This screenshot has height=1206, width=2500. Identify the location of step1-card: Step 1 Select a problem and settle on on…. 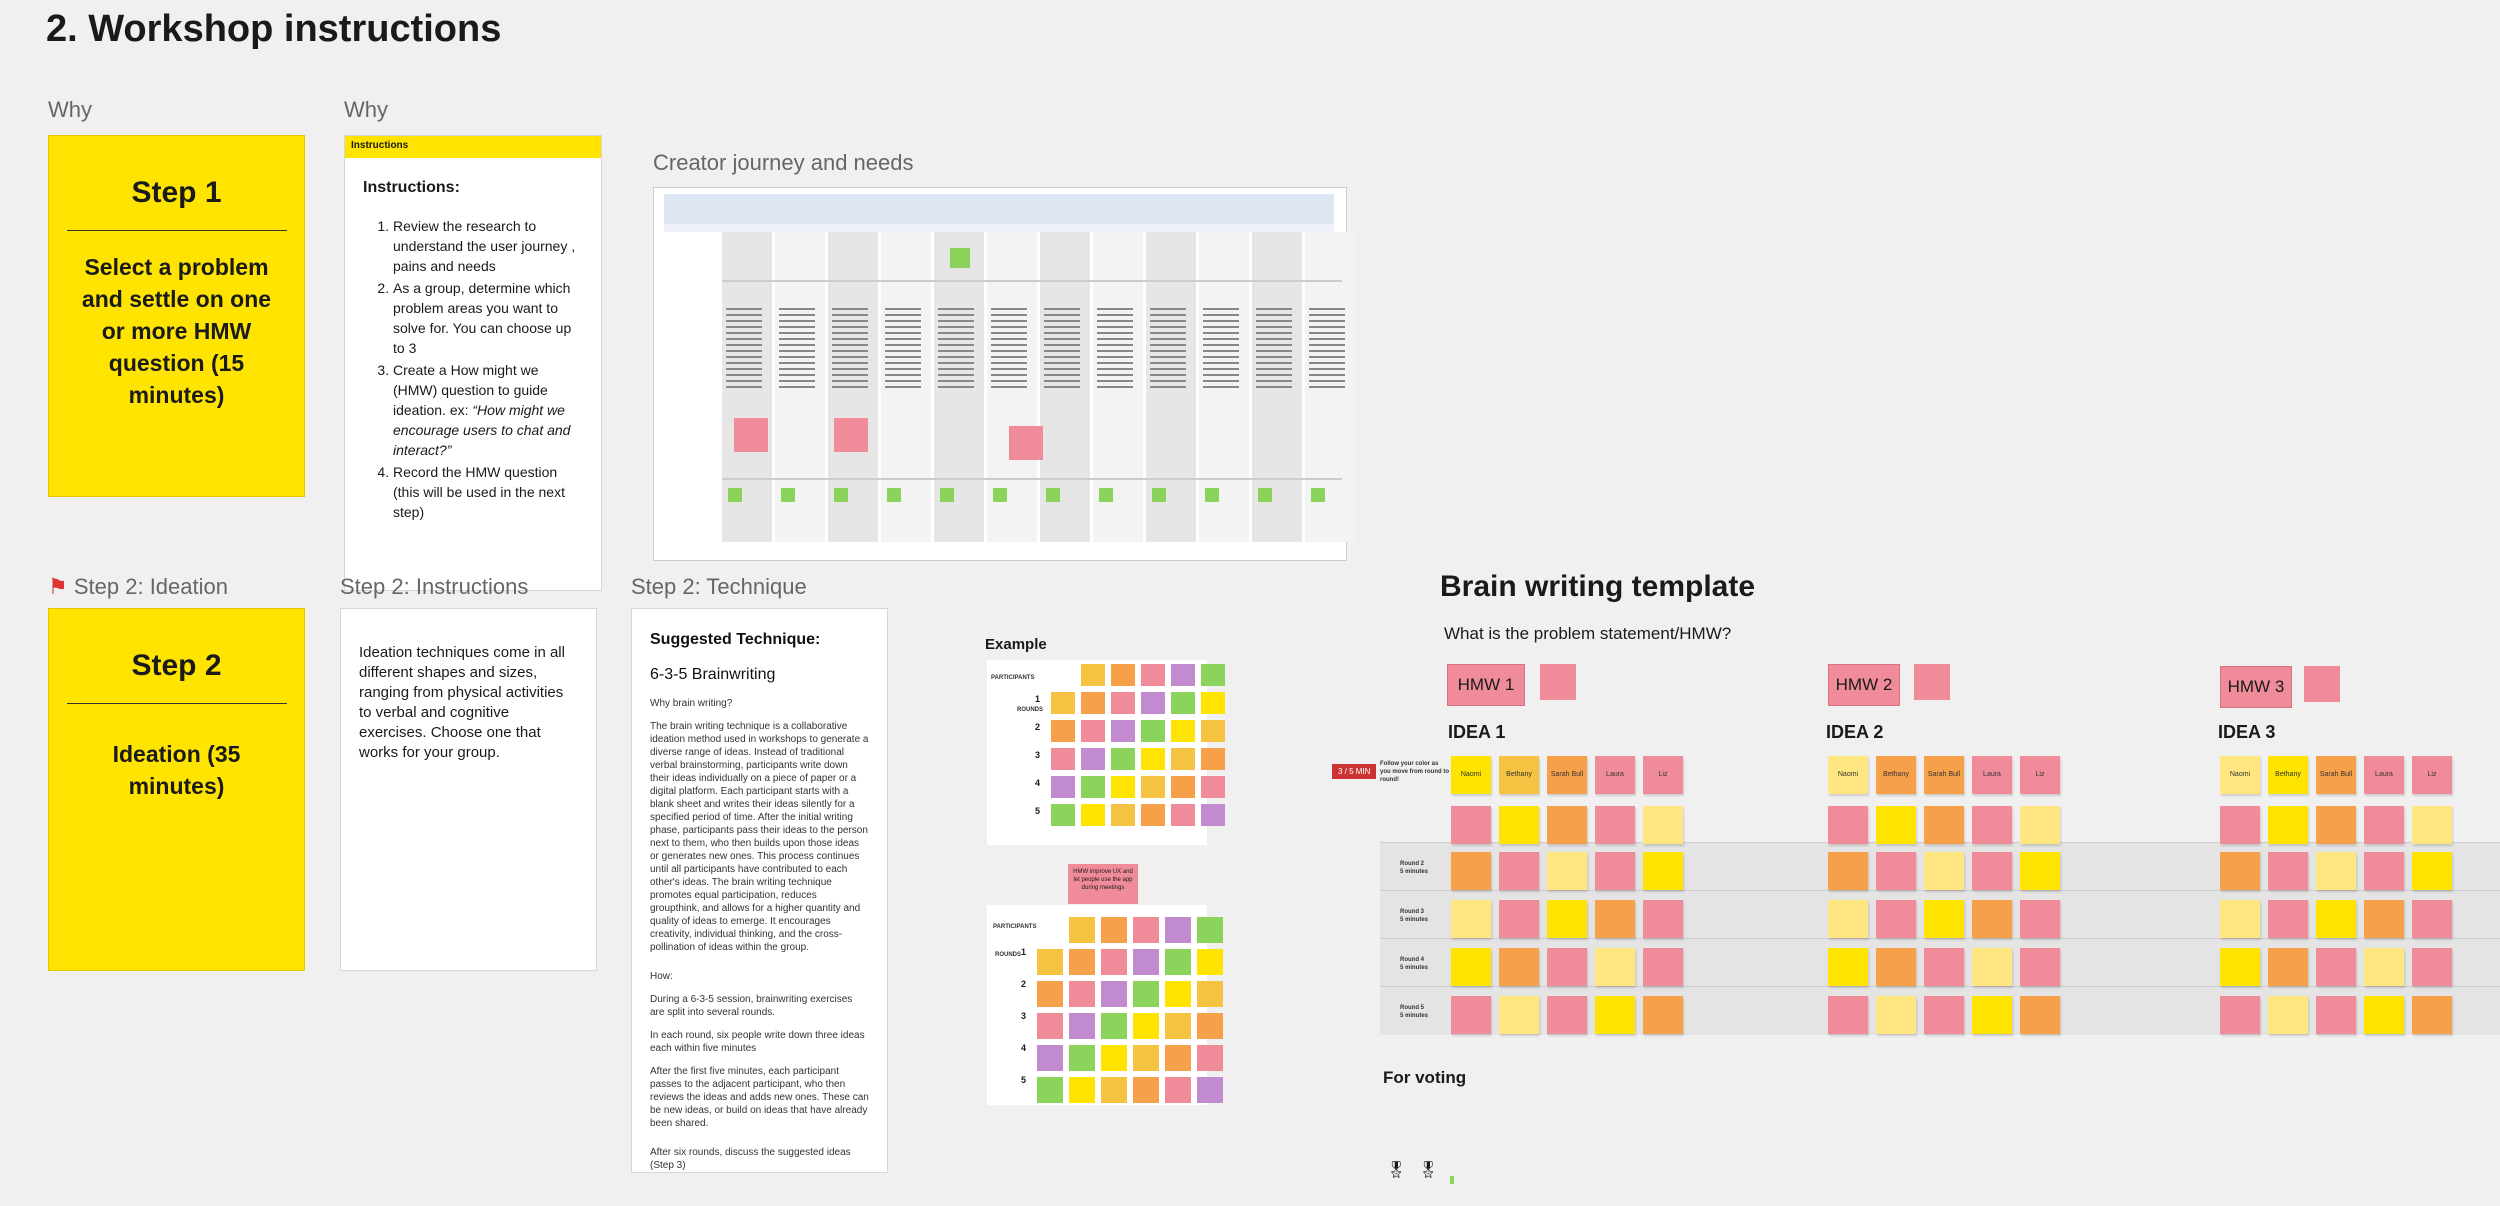
(176, 316).